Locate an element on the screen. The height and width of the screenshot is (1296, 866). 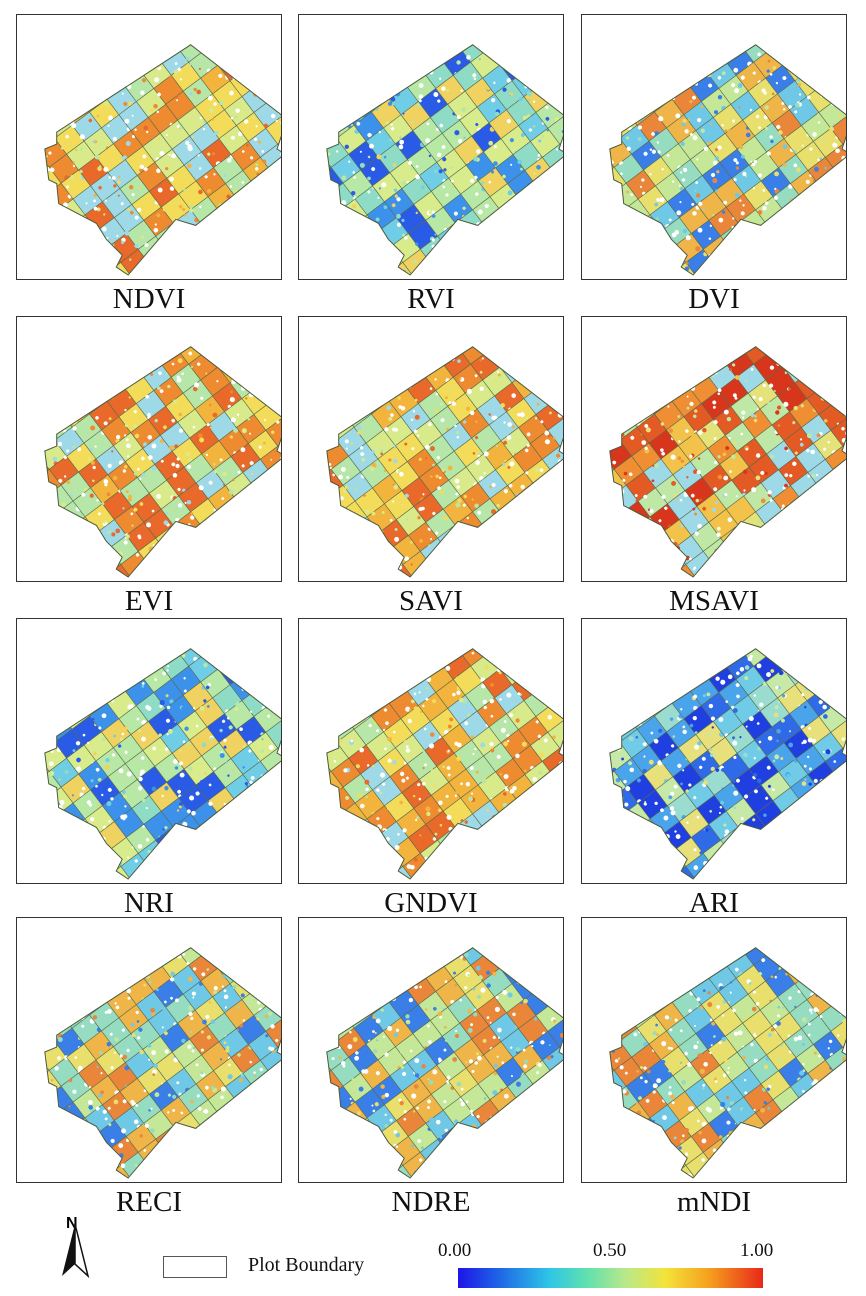
map-panel-rvi is located at coordinates (431, 147).